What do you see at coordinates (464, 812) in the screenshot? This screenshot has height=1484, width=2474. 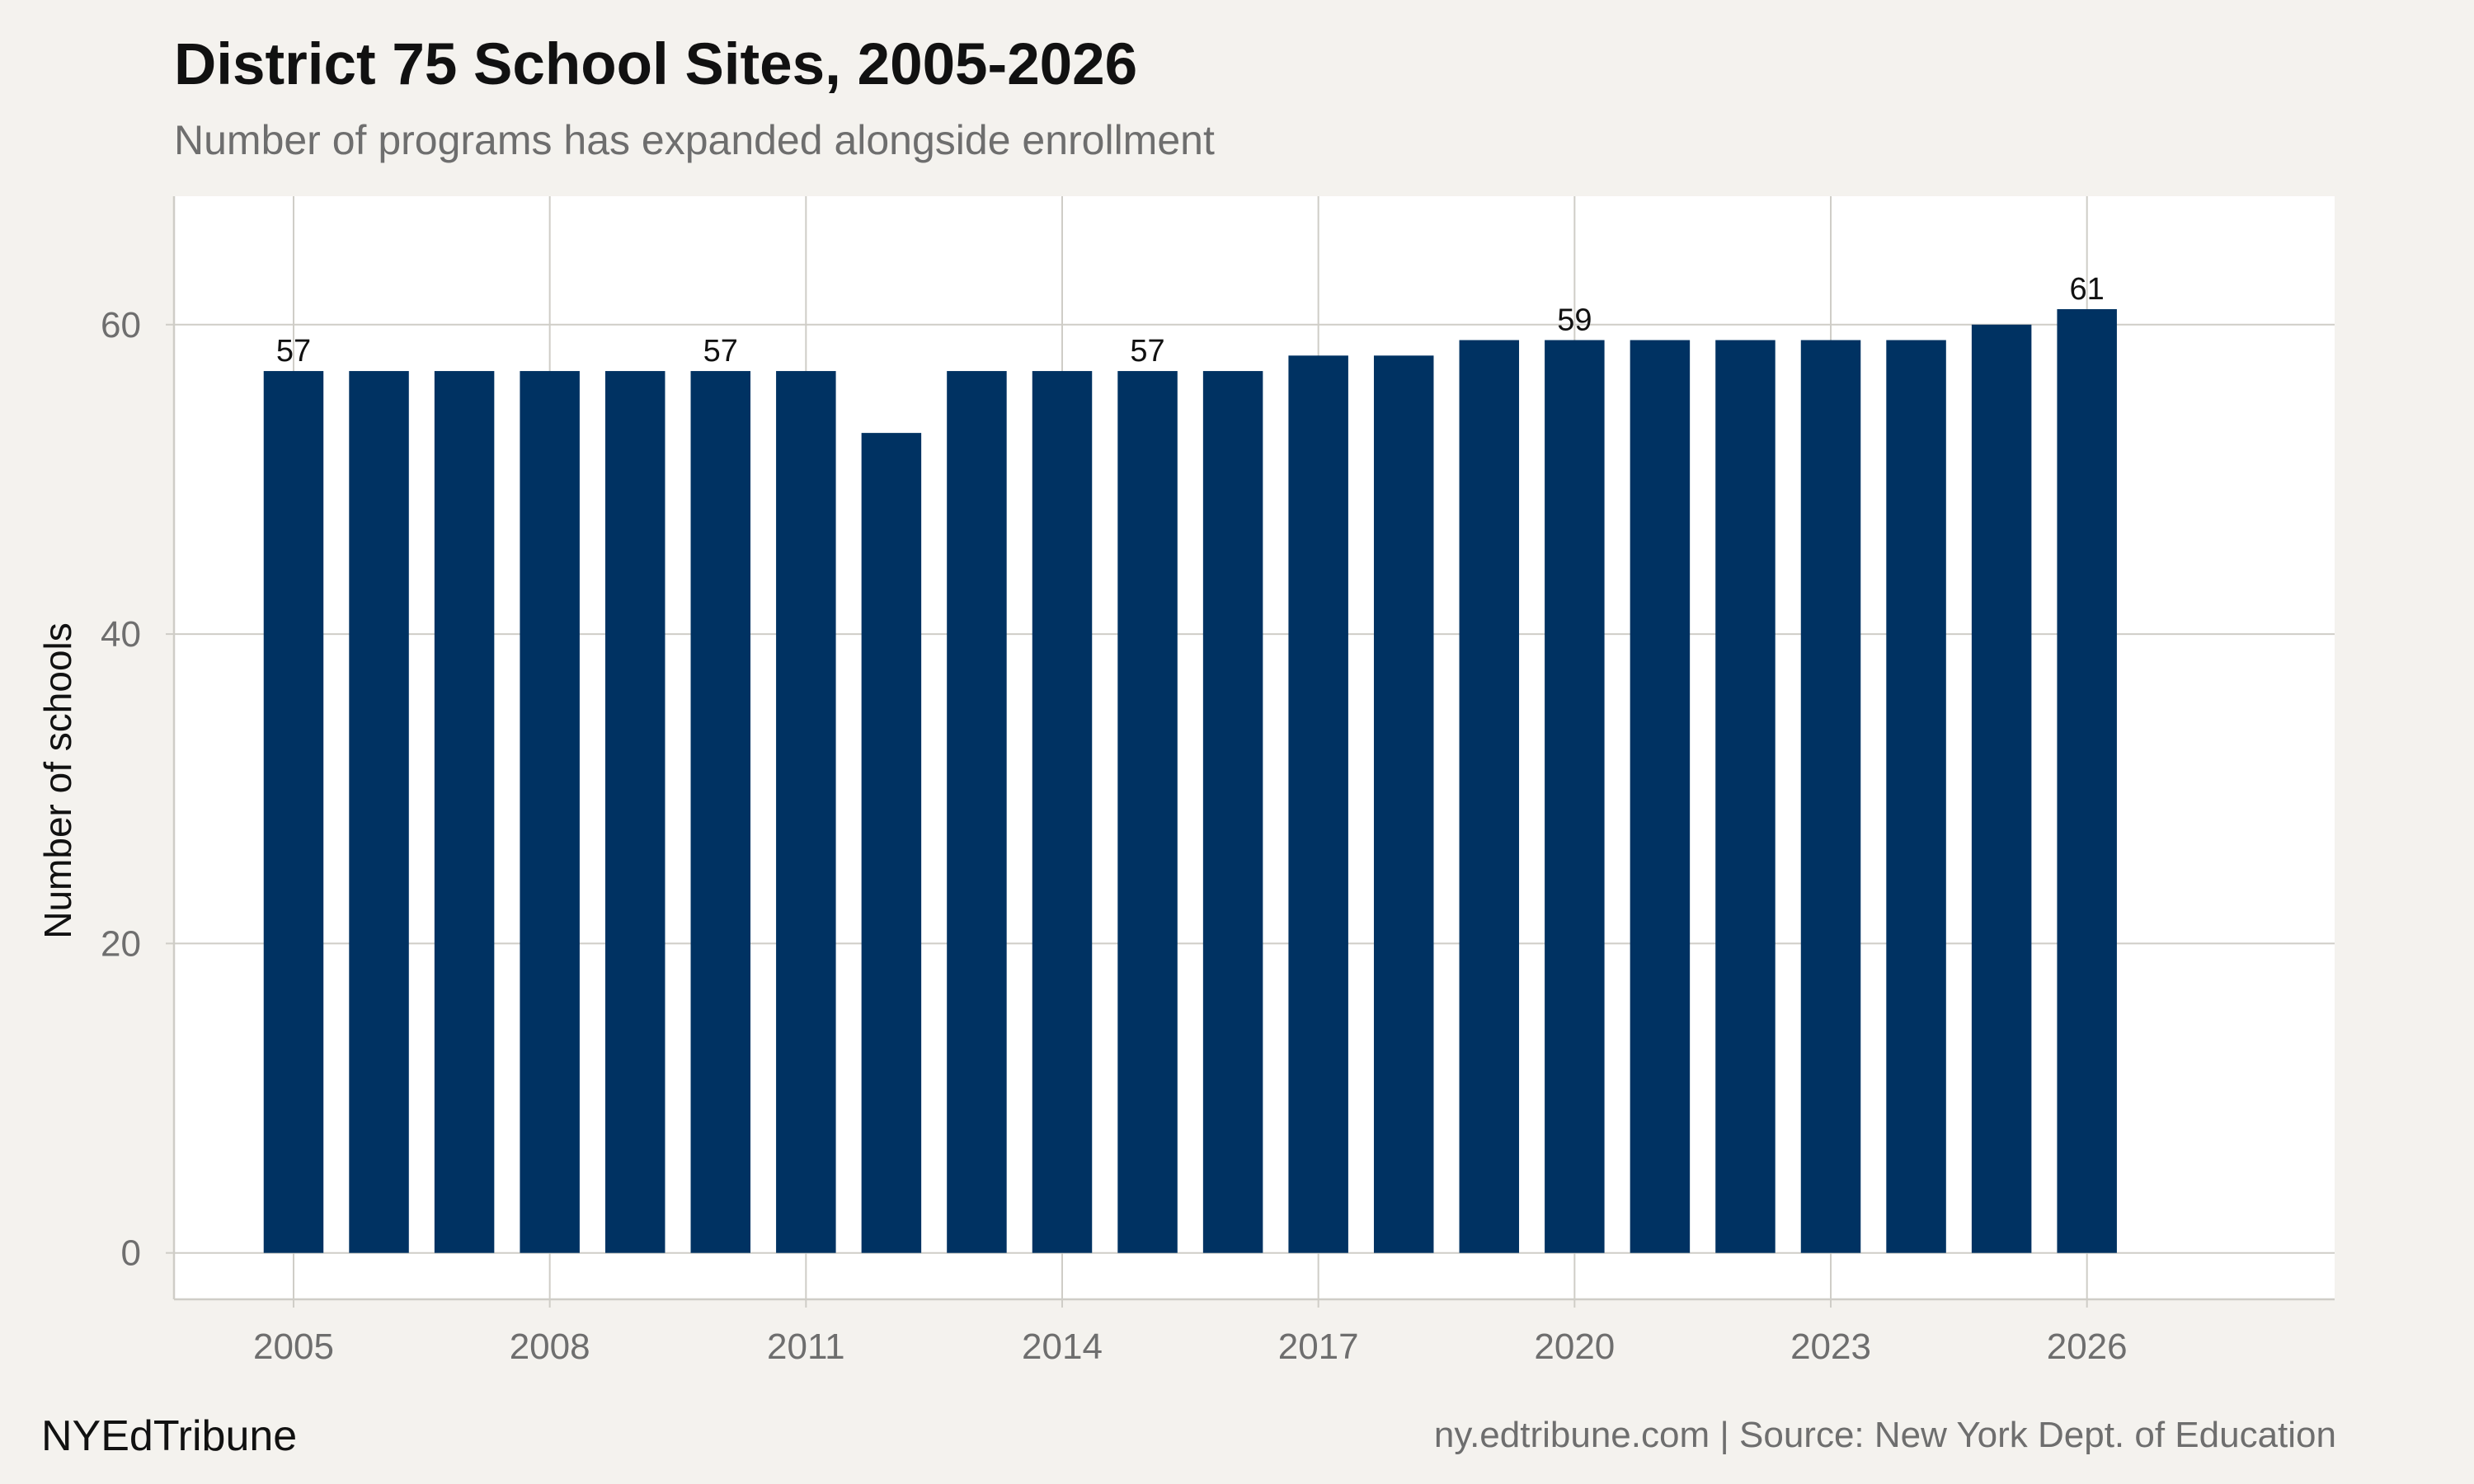 I see `bar-2007` at bounding box center [464, 812].